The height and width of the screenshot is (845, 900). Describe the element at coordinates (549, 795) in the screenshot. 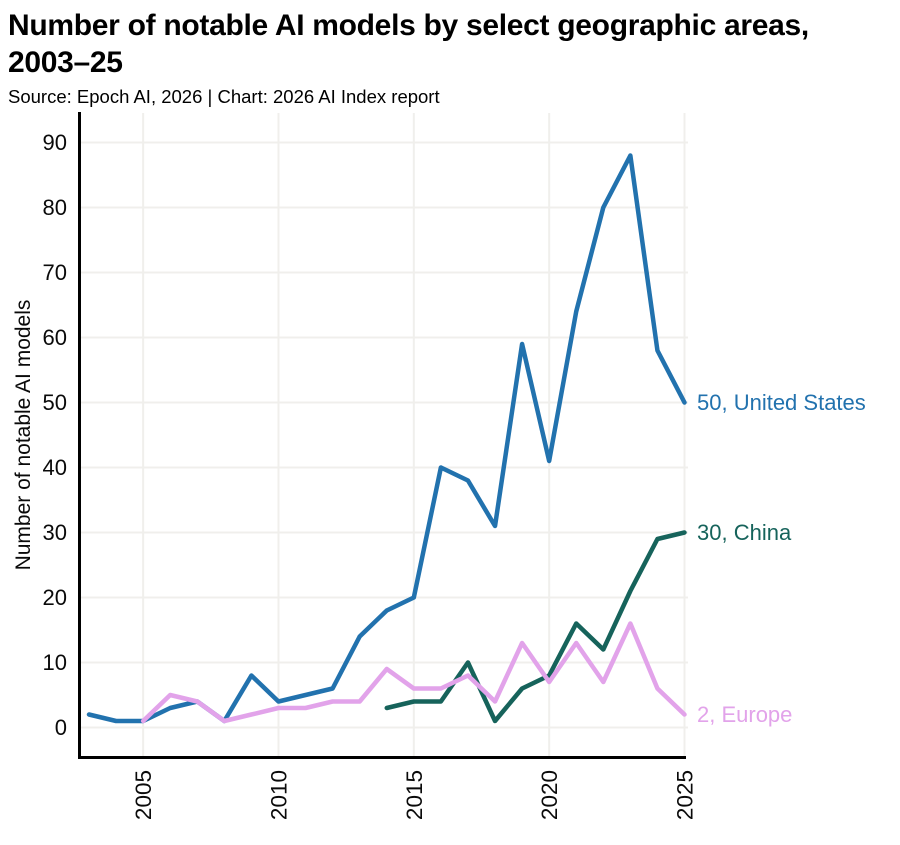

I see `x-tick-label: 2020` at that location.